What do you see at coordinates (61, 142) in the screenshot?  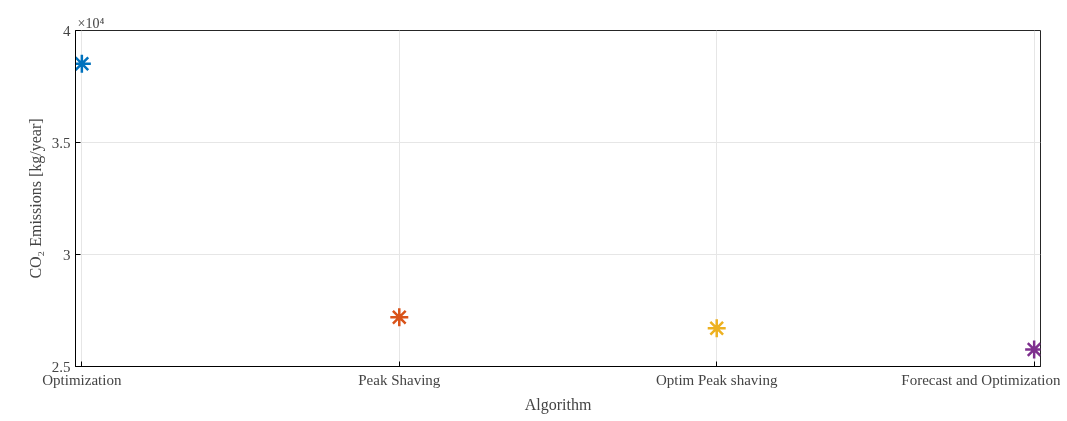 I see `y-tick-label: 3.5` at bounding box center [61, 142].